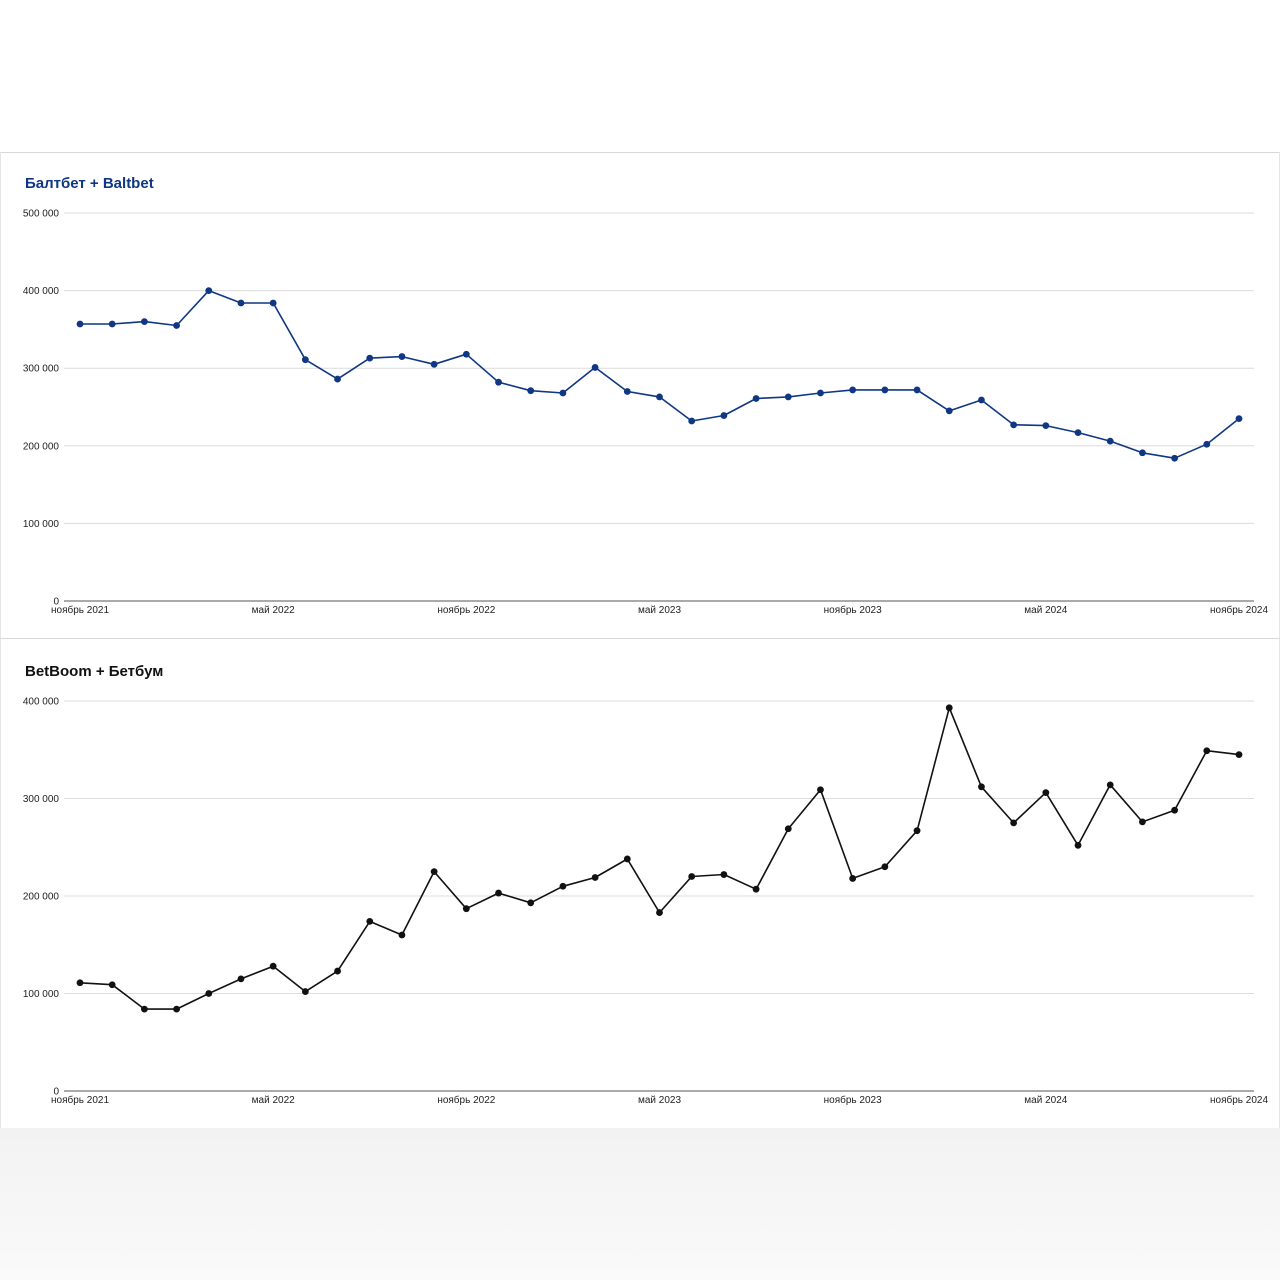 Image resolution: width=1280 pixels, height=1280 pixels. Describe the element at coordinates (94, 671) in the screenshot. I see `chart-title: BetBoom + Бетбум` at that location.